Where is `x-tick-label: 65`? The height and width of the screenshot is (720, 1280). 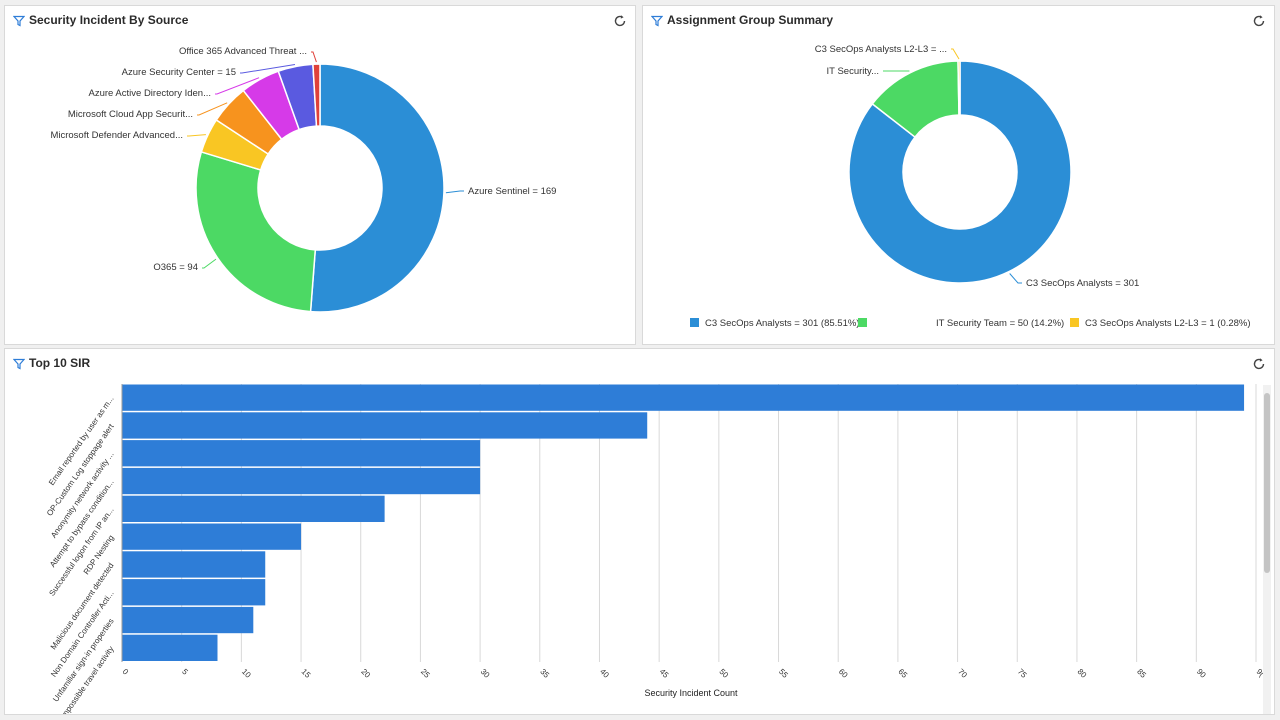
x-tick-label: 65 is located at coordinates (902, 673).